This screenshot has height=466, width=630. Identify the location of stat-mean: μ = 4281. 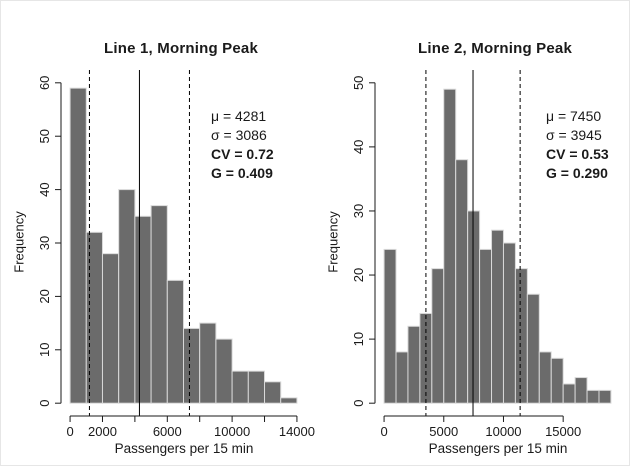
(239, 116).